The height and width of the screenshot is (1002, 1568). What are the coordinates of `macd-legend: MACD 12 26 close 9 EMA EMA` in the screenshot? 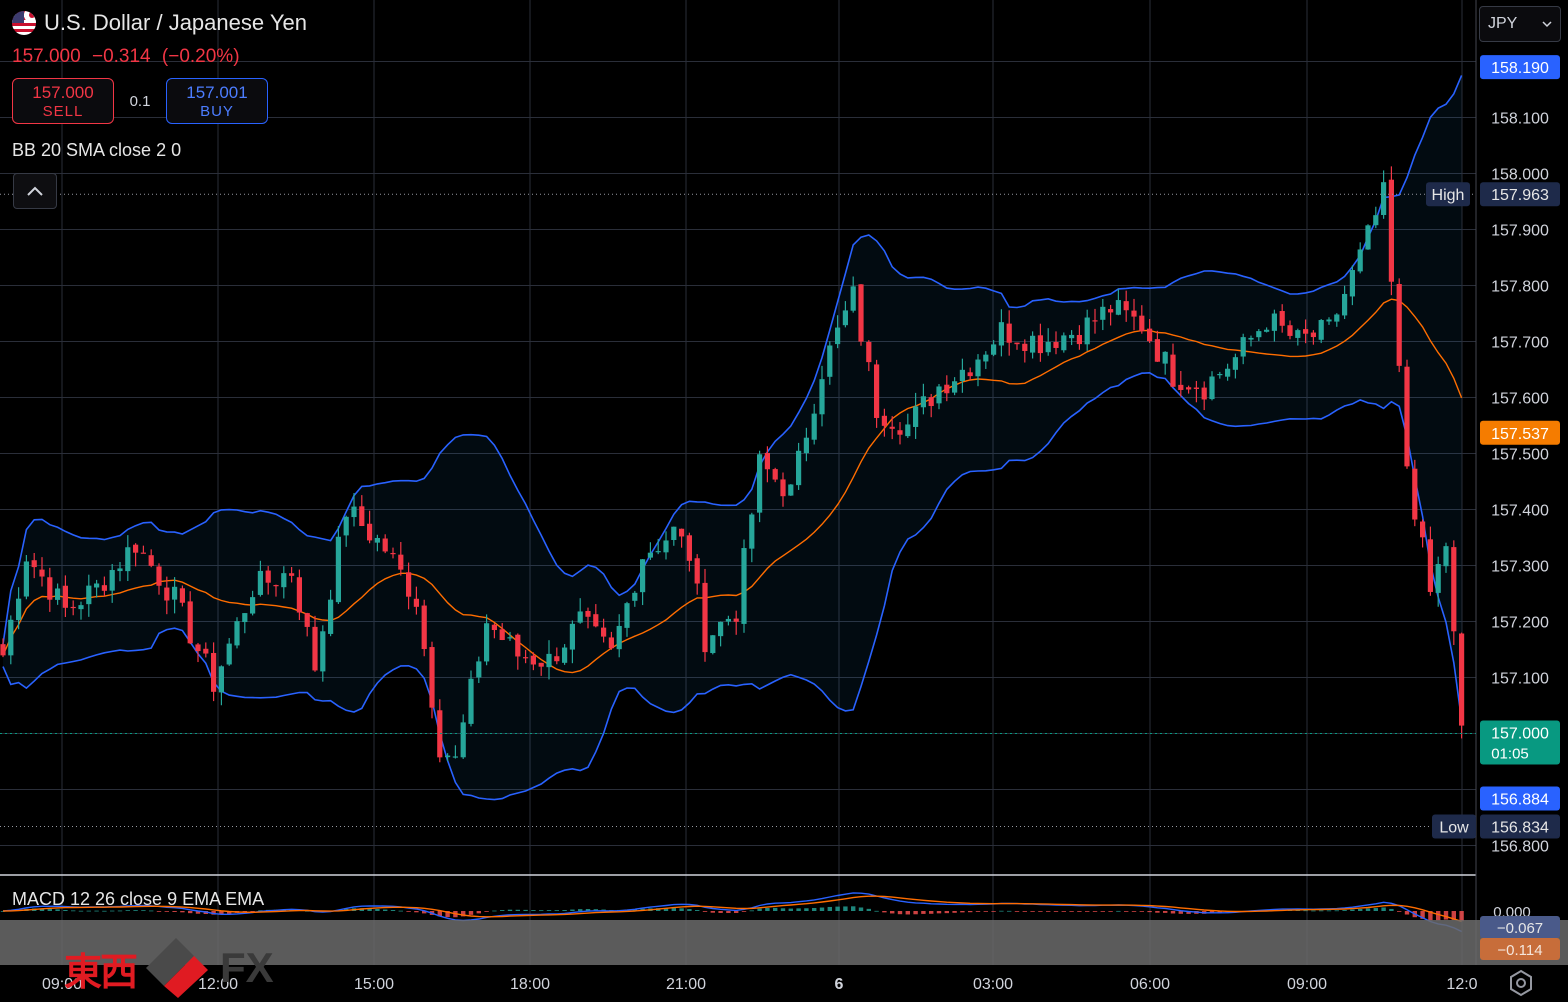 It's located at (138, 899).